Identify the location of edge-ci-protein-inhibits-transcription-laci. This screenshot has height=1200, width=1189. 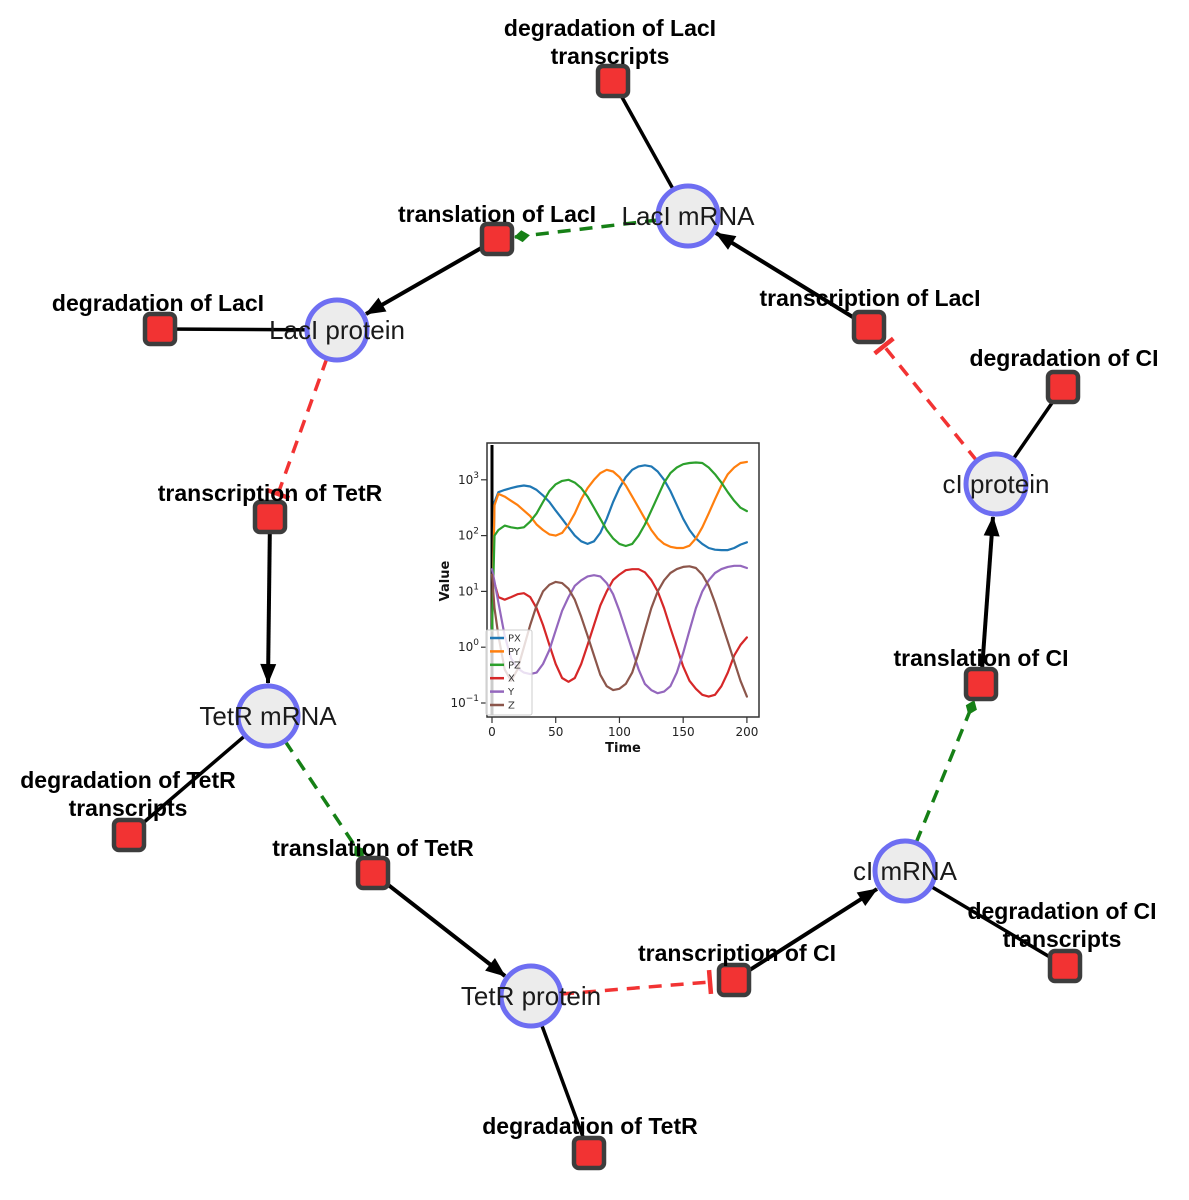
(926, 399).